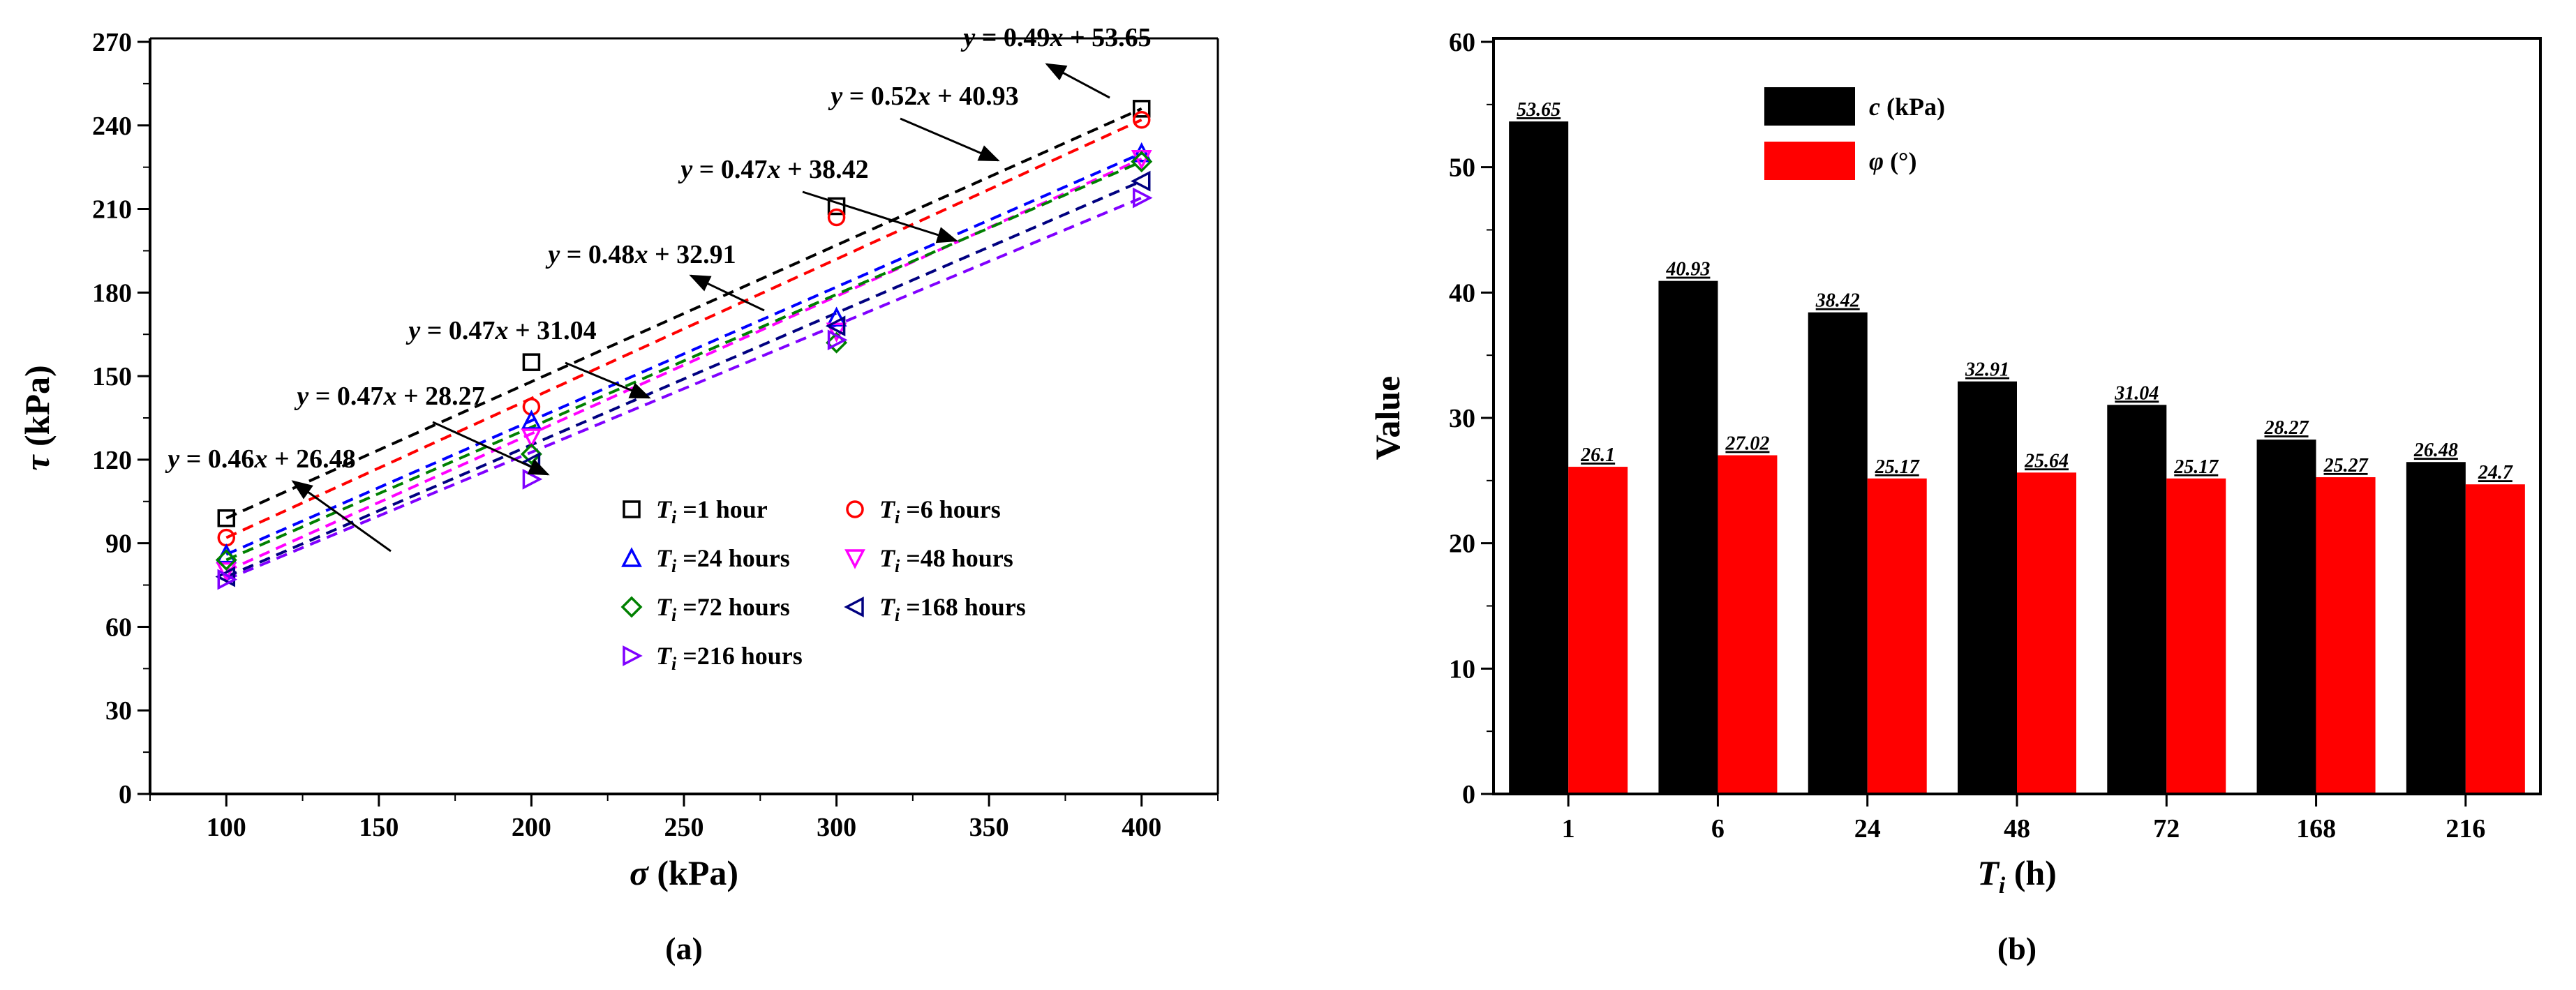  Describe the element at coordinates (1539, 110) in the screenshot. I see `bar-label-c-1: 53.65` at that location.